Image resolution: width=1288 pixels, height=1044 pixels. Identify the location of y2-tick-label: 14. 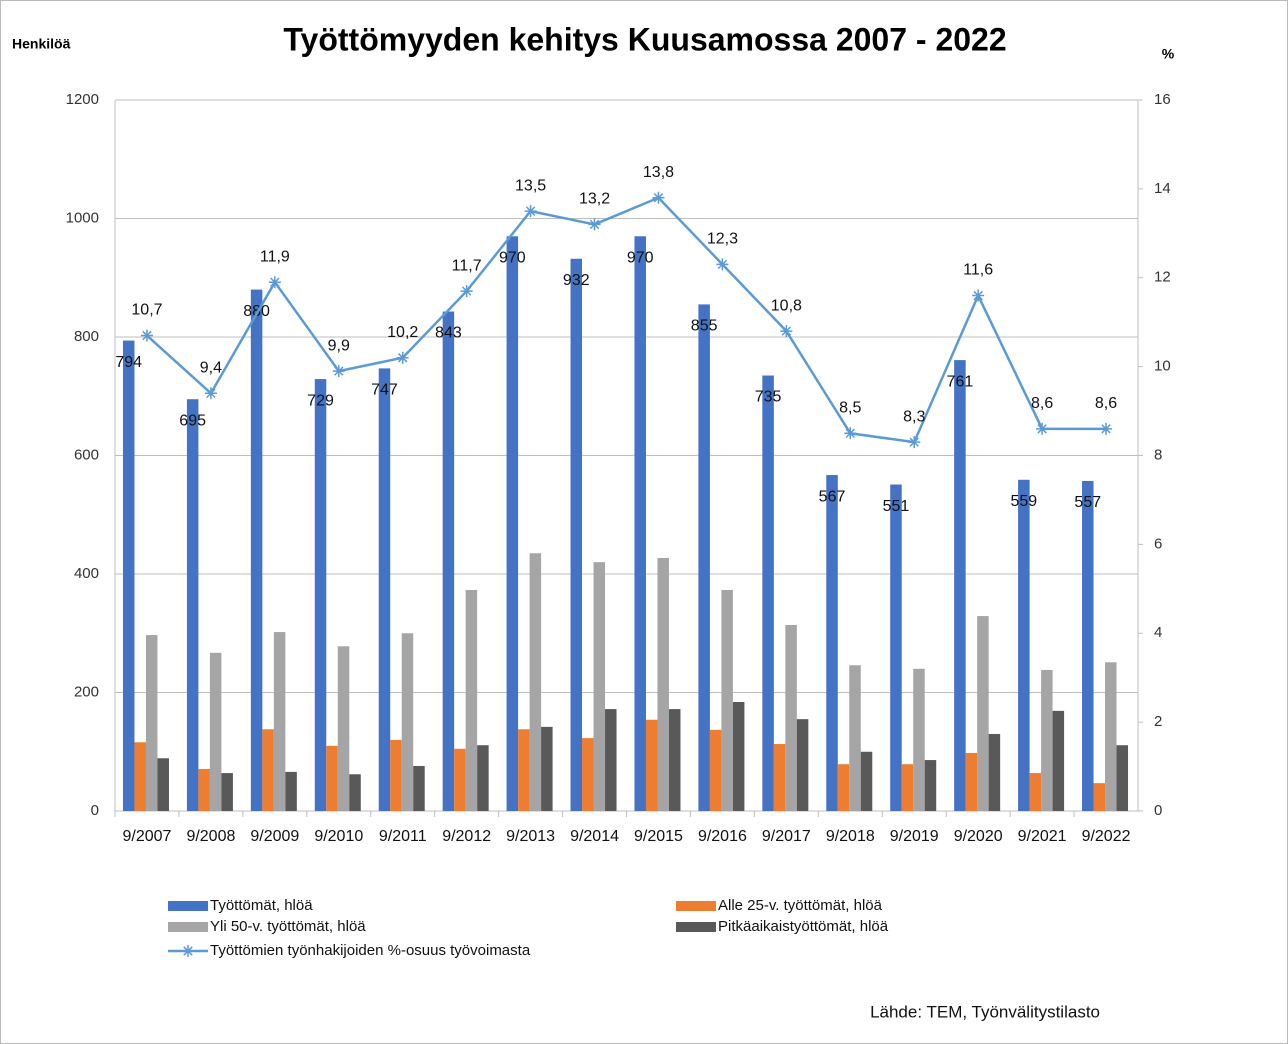
(1162, 188).